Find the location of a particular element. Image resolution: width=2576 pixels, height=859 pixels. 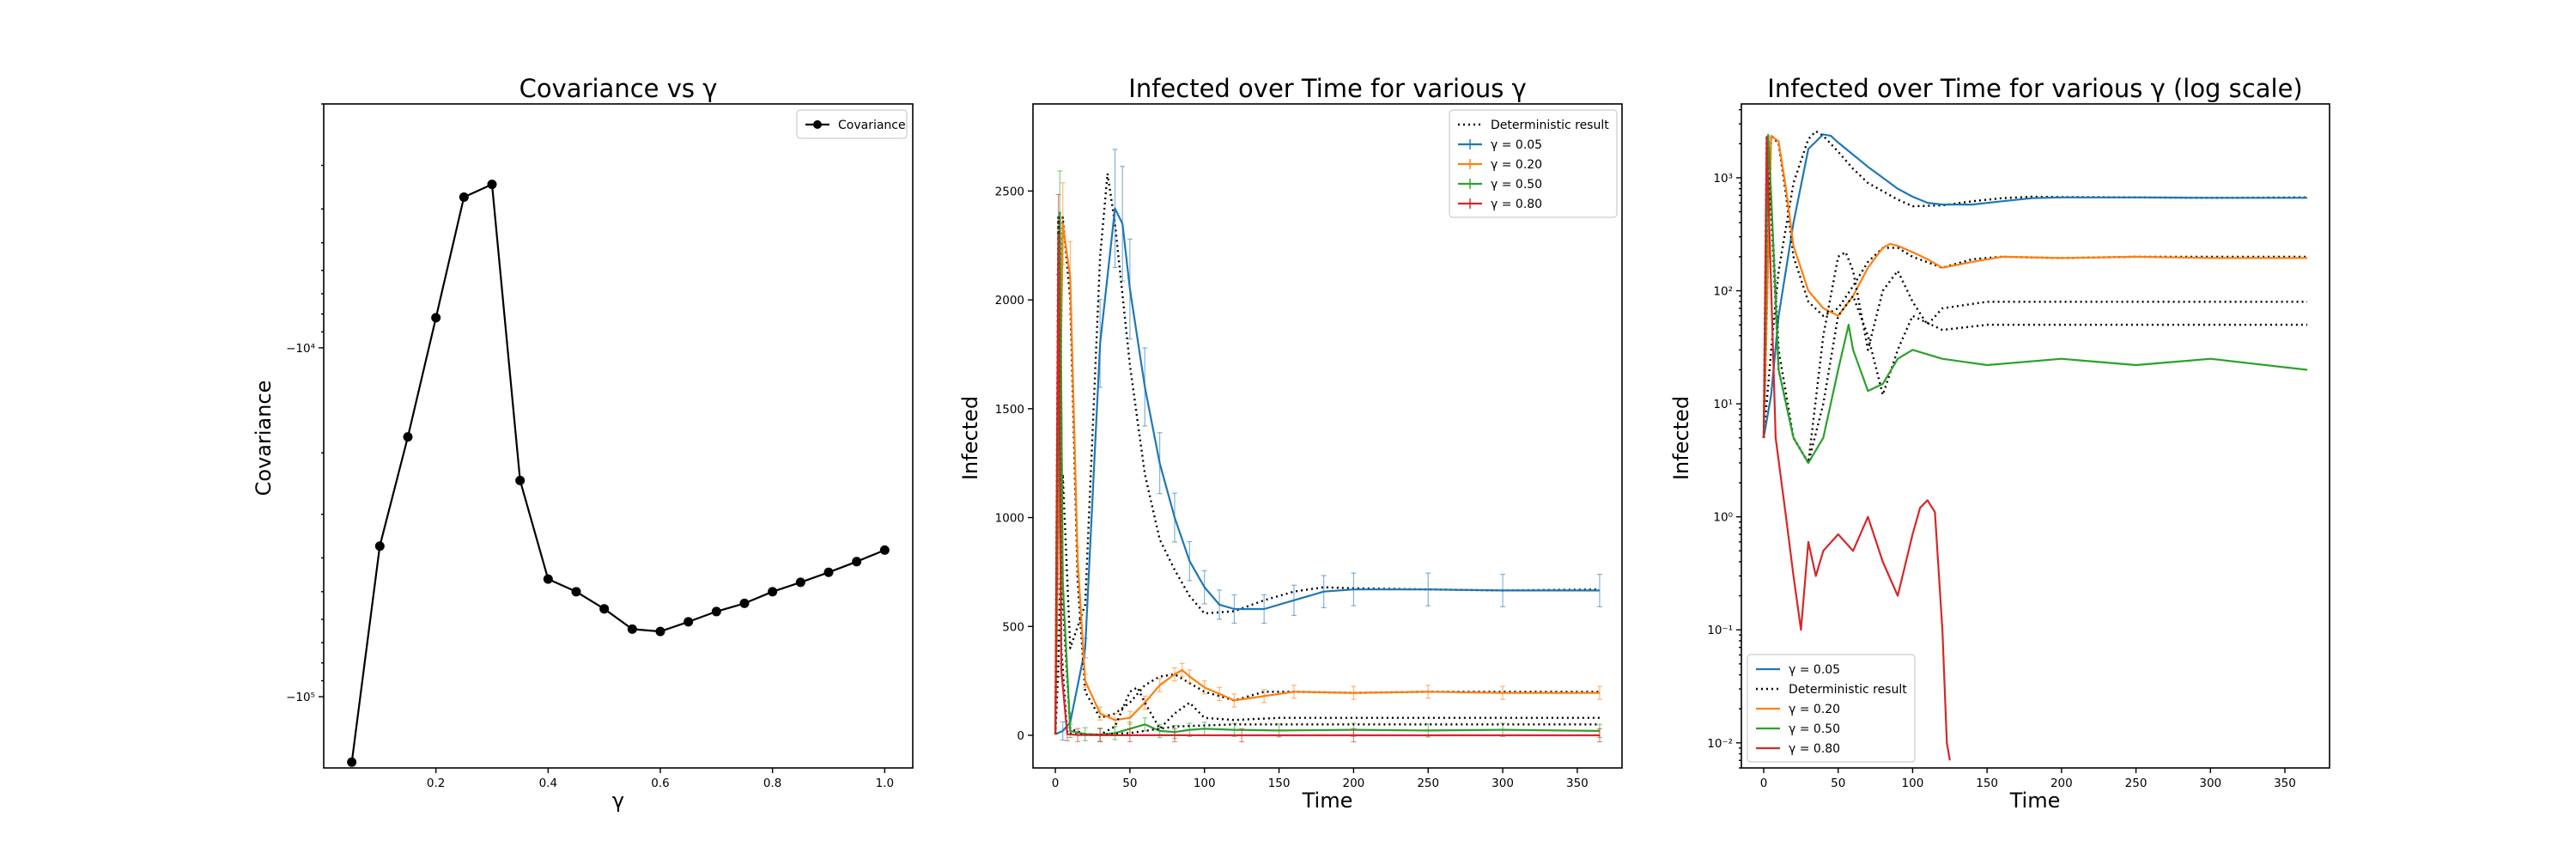

x-tick-label: 0.8 is located at coordinates (772, 783).